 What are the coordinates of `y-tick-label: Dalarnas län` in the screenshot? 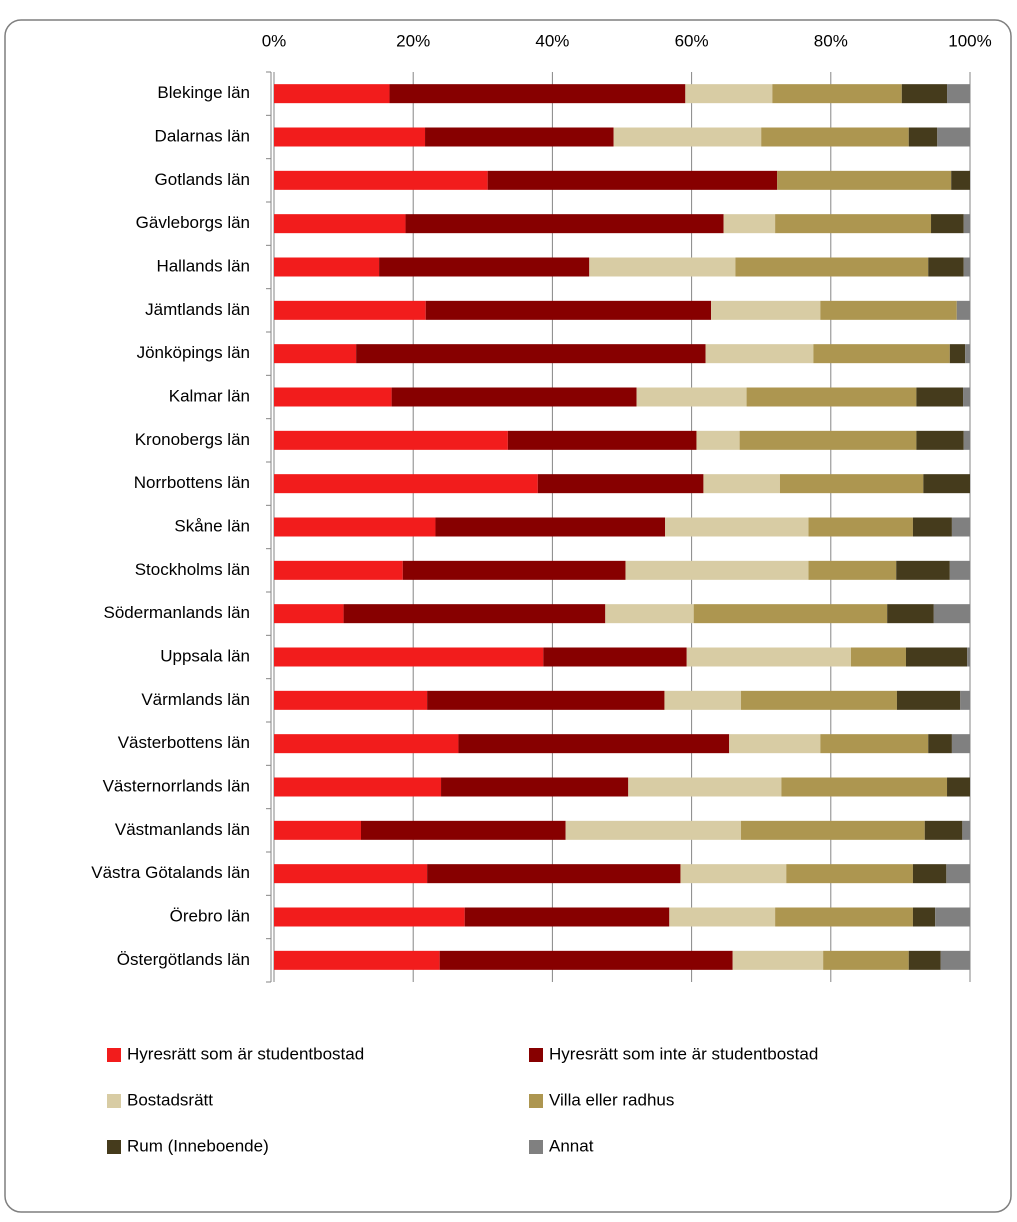 It's located at (202, 135).